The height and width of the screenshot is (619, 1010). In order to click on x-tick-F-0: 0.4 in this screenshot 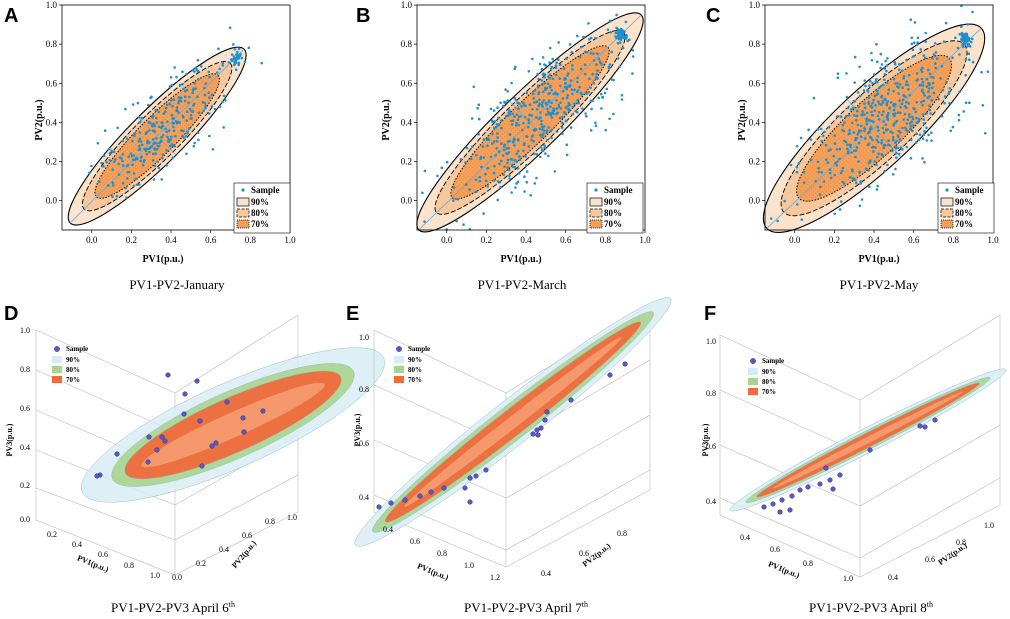, I will do `click(745, 537)`.